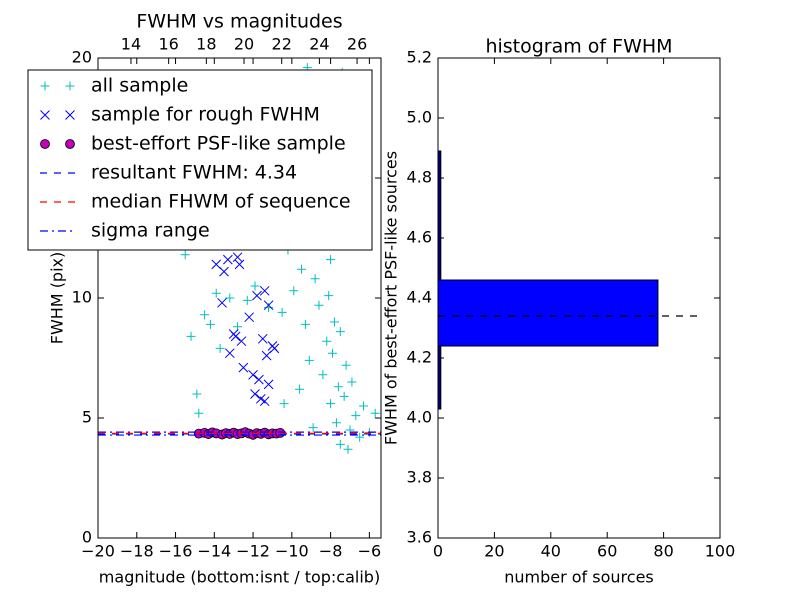 The width and height of the screenshot is (800, 600). I want to click on x-tick-label: 40, so click(551, 551).